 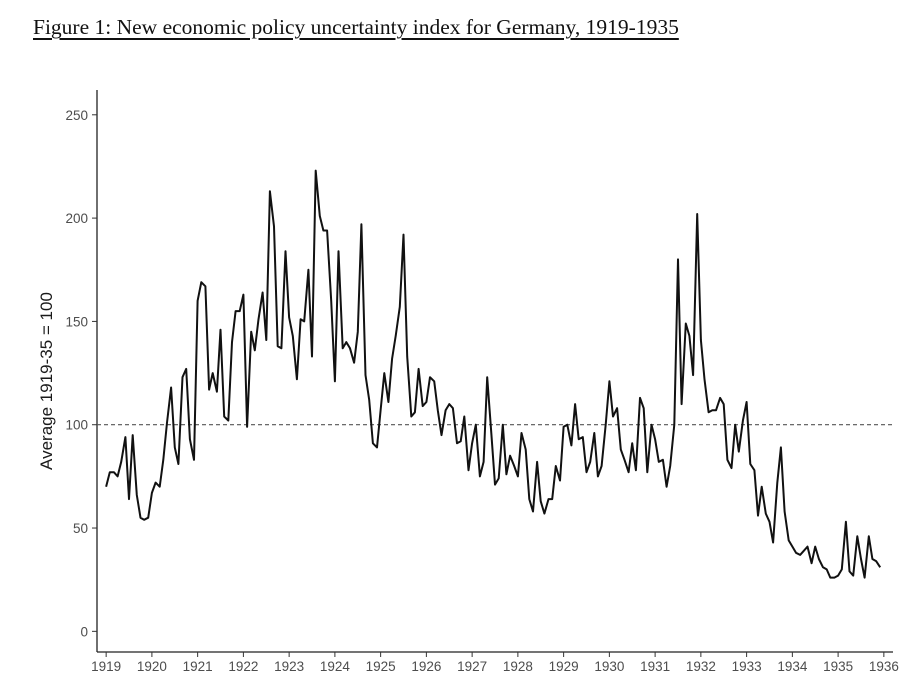 What do you see at coordinates (84, 631) in the screenshot?
I see `y-tick-label: 0` at bounding box center [84, 631].